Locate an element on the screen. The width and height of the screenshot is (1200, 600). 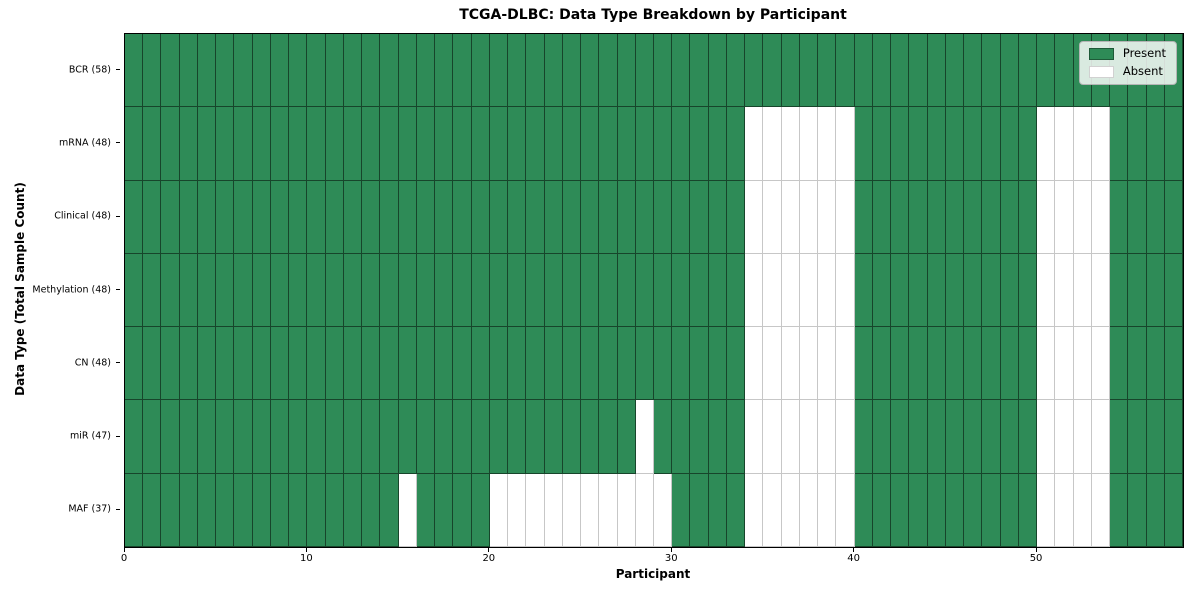
x-axis-title: Participant is located at coordinates (653, 574).